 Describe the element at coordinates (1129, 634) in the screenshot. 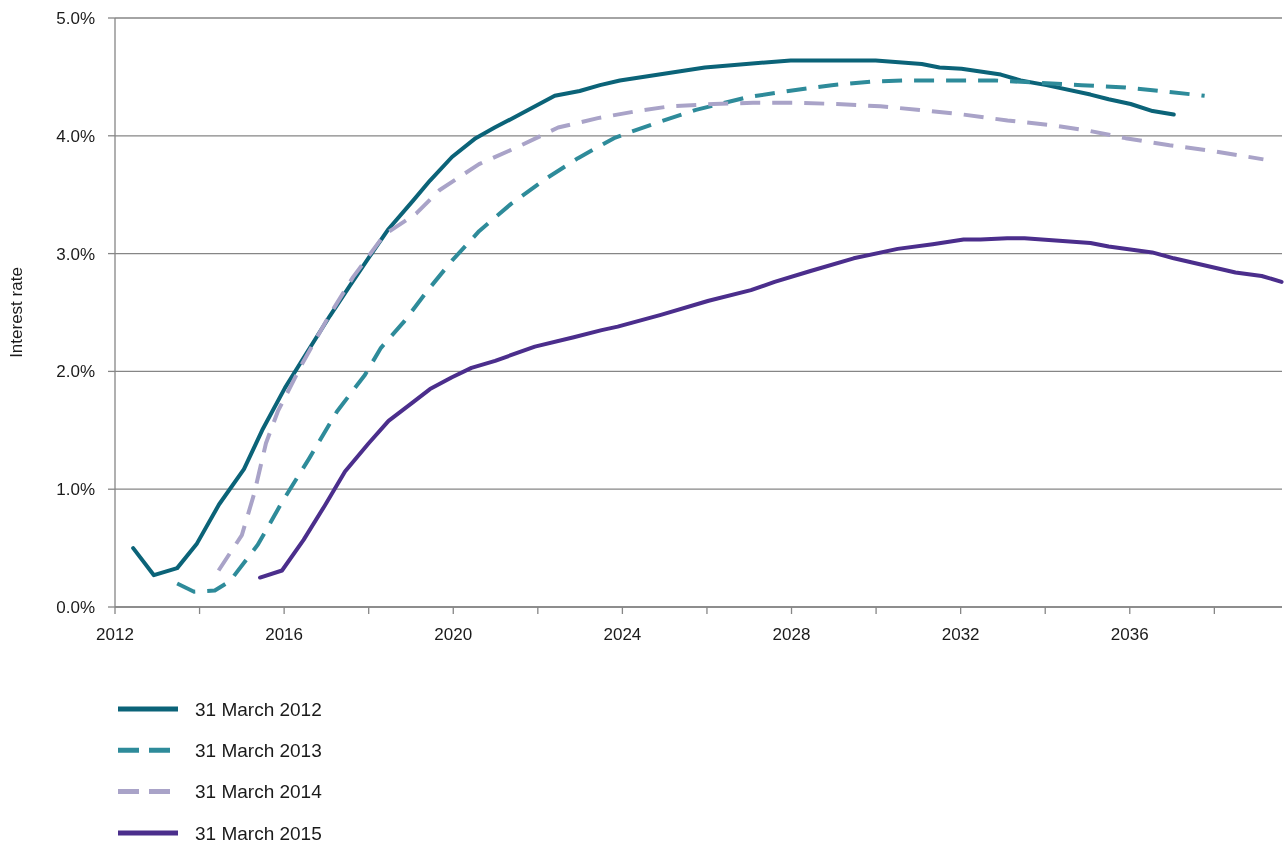

I see `x-tick-label: 2036` at that location.